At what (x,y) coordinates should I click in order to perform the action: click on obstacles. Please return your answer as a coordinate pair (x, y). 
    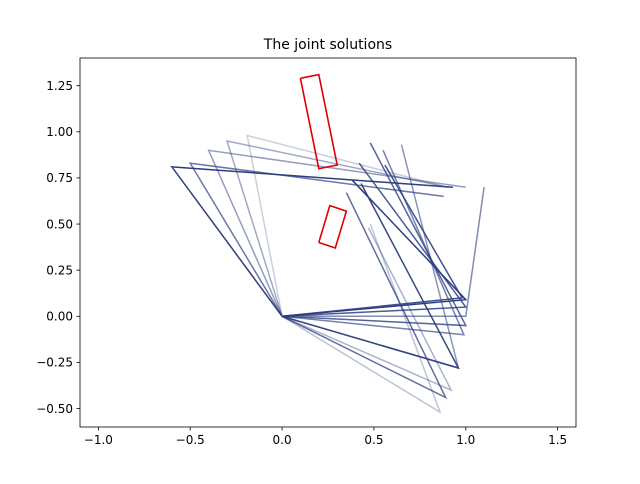
    Looking at the image, I should click on (323, 161).